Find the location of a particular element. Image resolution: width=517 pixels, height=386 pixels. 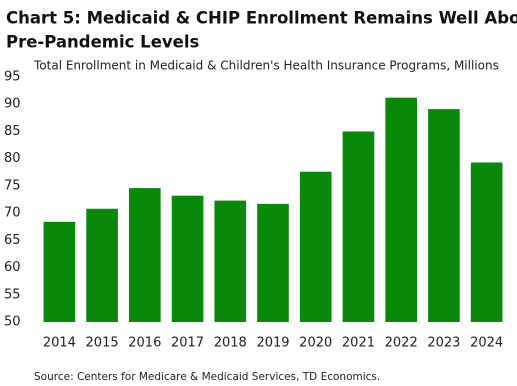

x-tick-label: 2015 is located at coordinates (102, 343).